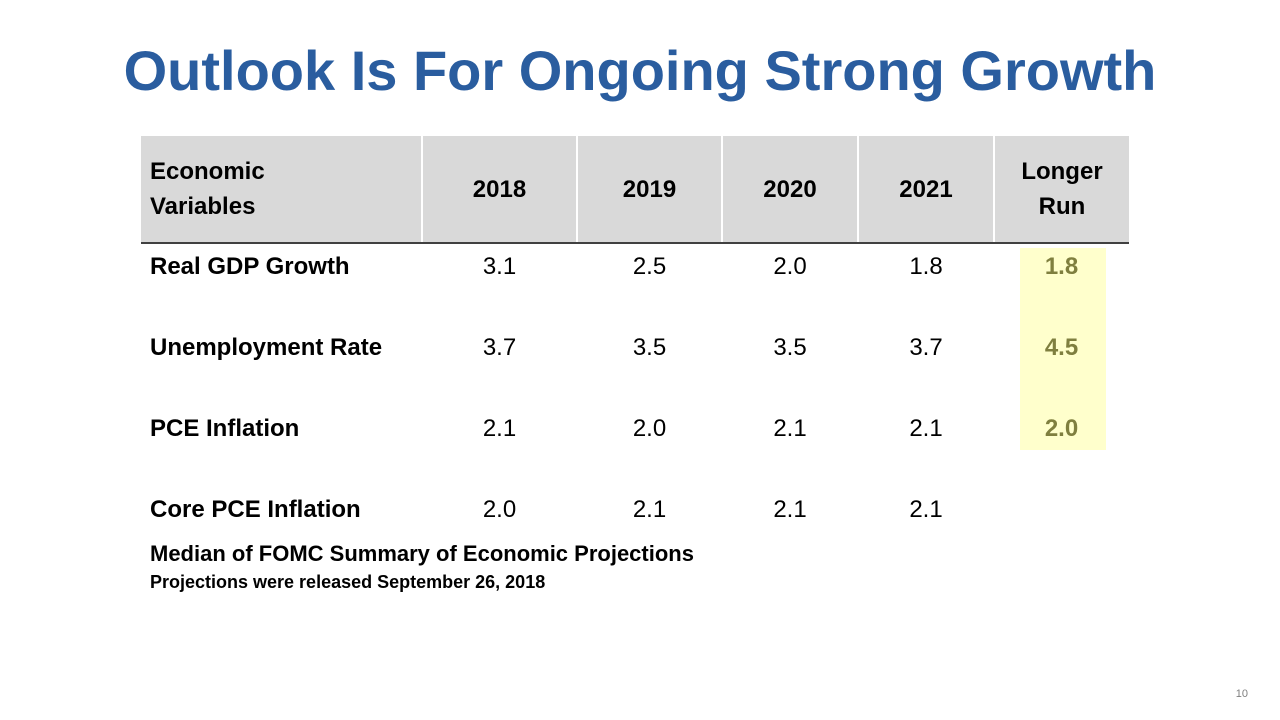 Image resolution: width=1280 pixels, height=720 pixels. I want to click on row-label: Real GDP Growth, so click(250, 266).